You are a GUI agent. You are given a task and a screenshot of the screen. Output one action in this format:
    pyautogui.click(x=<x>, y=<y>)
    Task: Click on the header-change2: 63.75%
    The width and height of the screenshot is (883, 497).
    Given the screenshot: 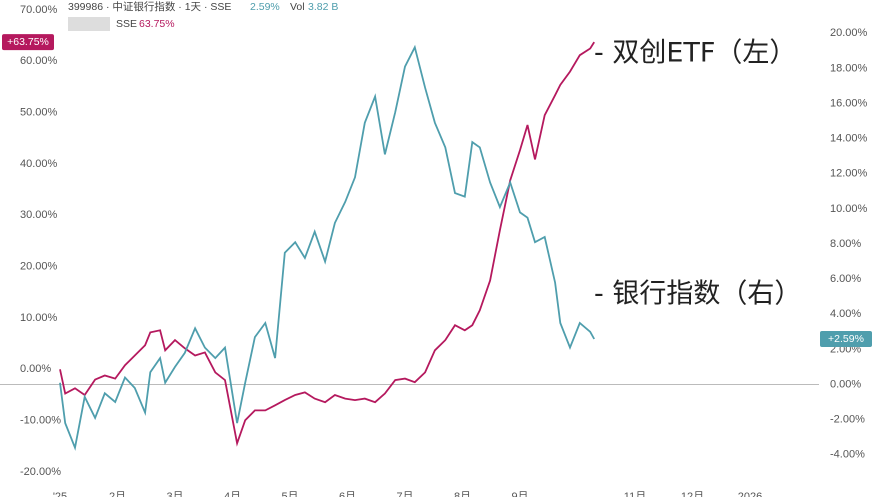 What is the action you would take?
    pyautogui.click(x=157, y=24)
    